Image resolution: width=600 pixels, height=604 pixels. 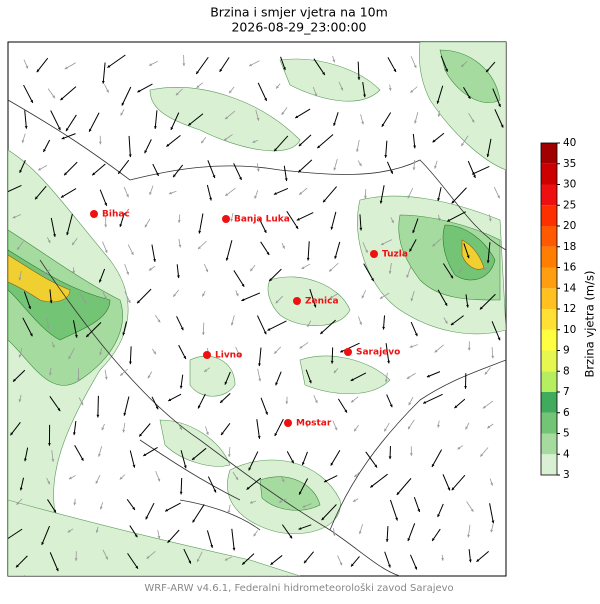 I want to click on title: Brzina i smjer vjetra na 10m, so click(x=299, y=12).